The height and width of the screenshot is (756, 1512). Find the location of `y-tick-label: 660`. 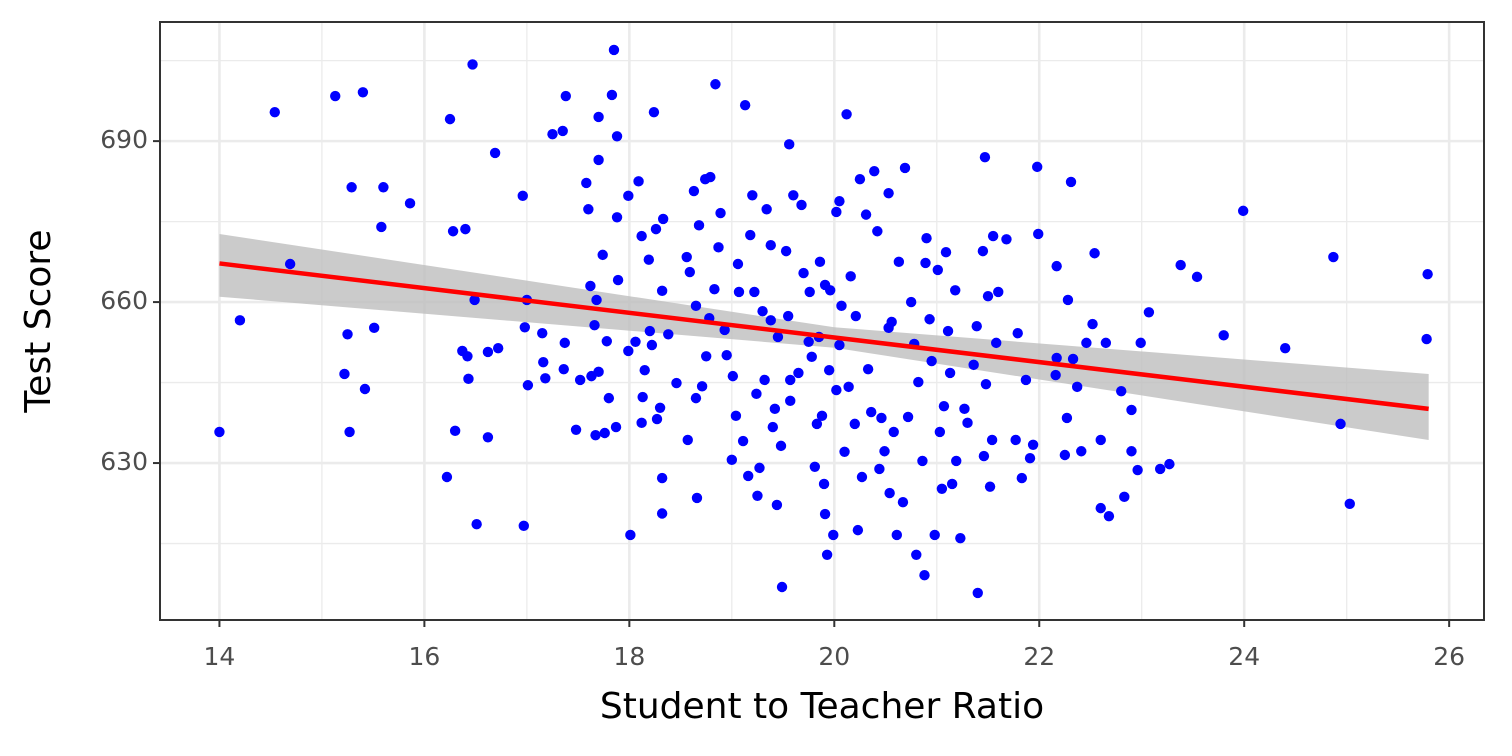

y-tick-label: 660 is located at coordinates (124, 300).